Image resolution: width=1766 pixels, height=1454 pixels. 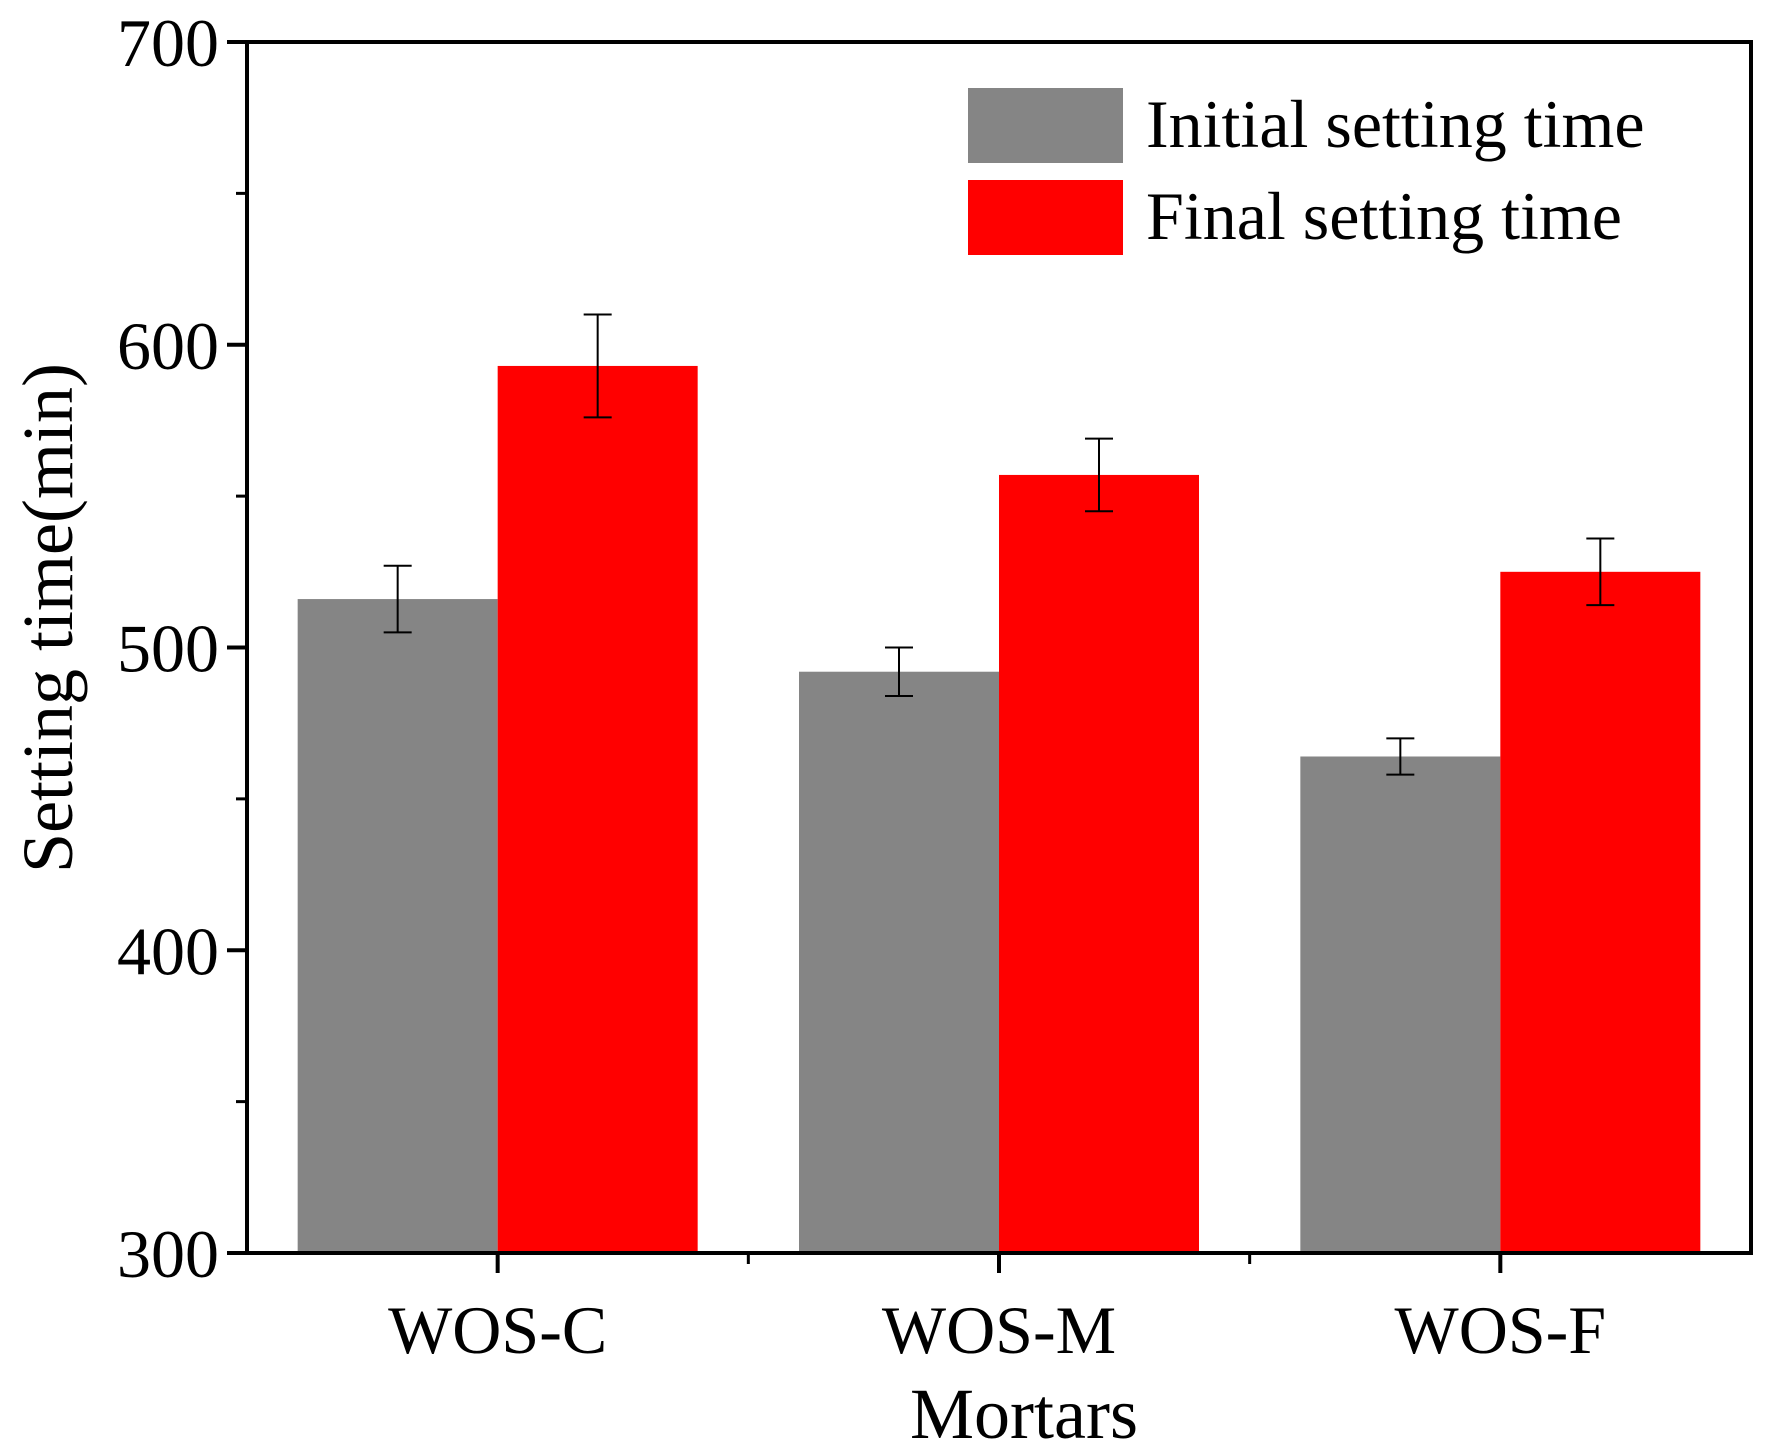 What do you see at coordinates (1384, 216) in the screenshot?
I see `legend-label-1: Final setting time` at bounding box center [1384, 216].